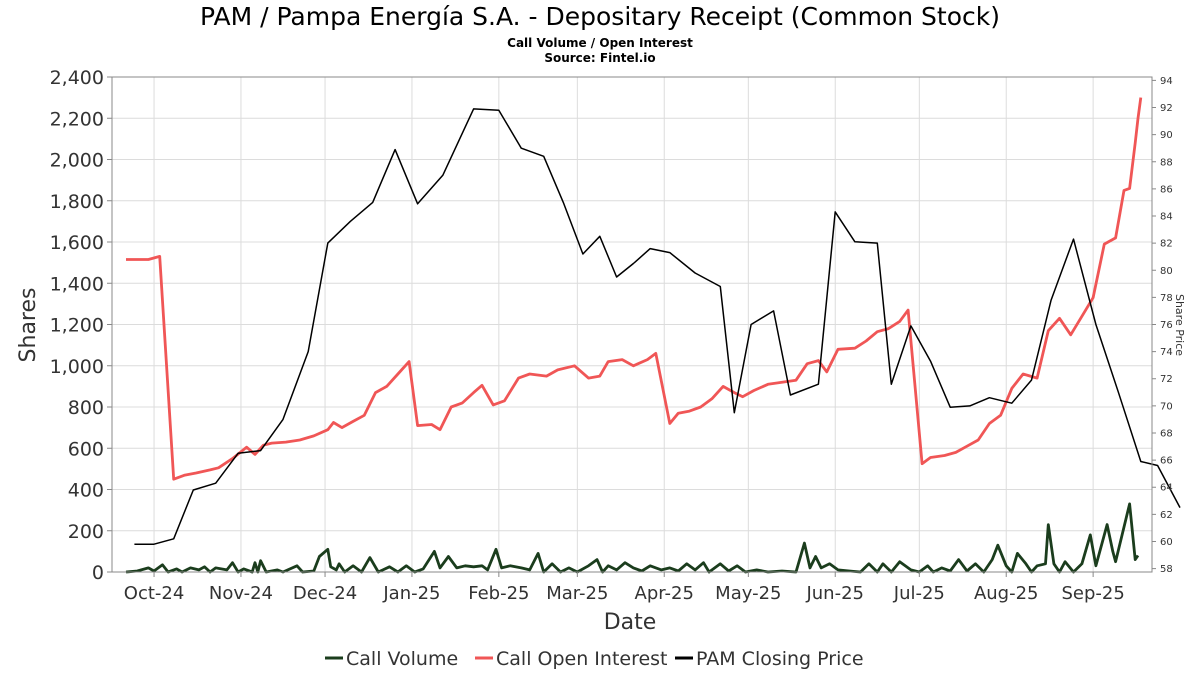 The image size is (1200, 675). Describe the element at coordinates (86, 449) in the screenshot. I see `y-tick-label: 600` at that location.